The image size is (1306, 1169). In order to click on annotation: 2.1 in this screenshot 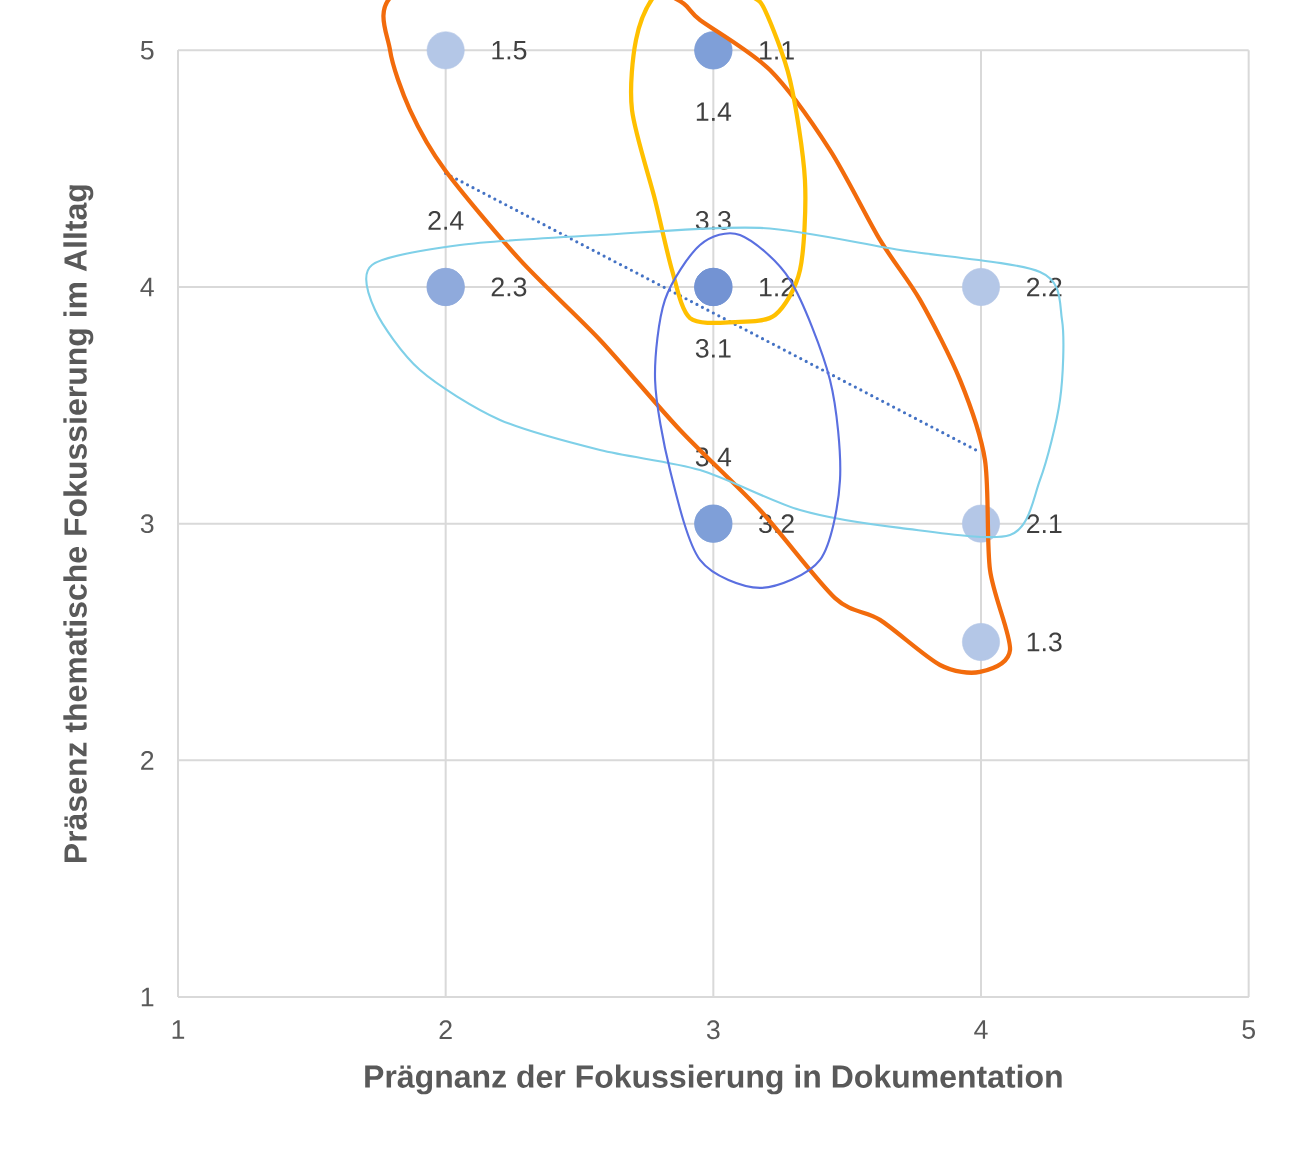, I will do `click(1044, 523)`.